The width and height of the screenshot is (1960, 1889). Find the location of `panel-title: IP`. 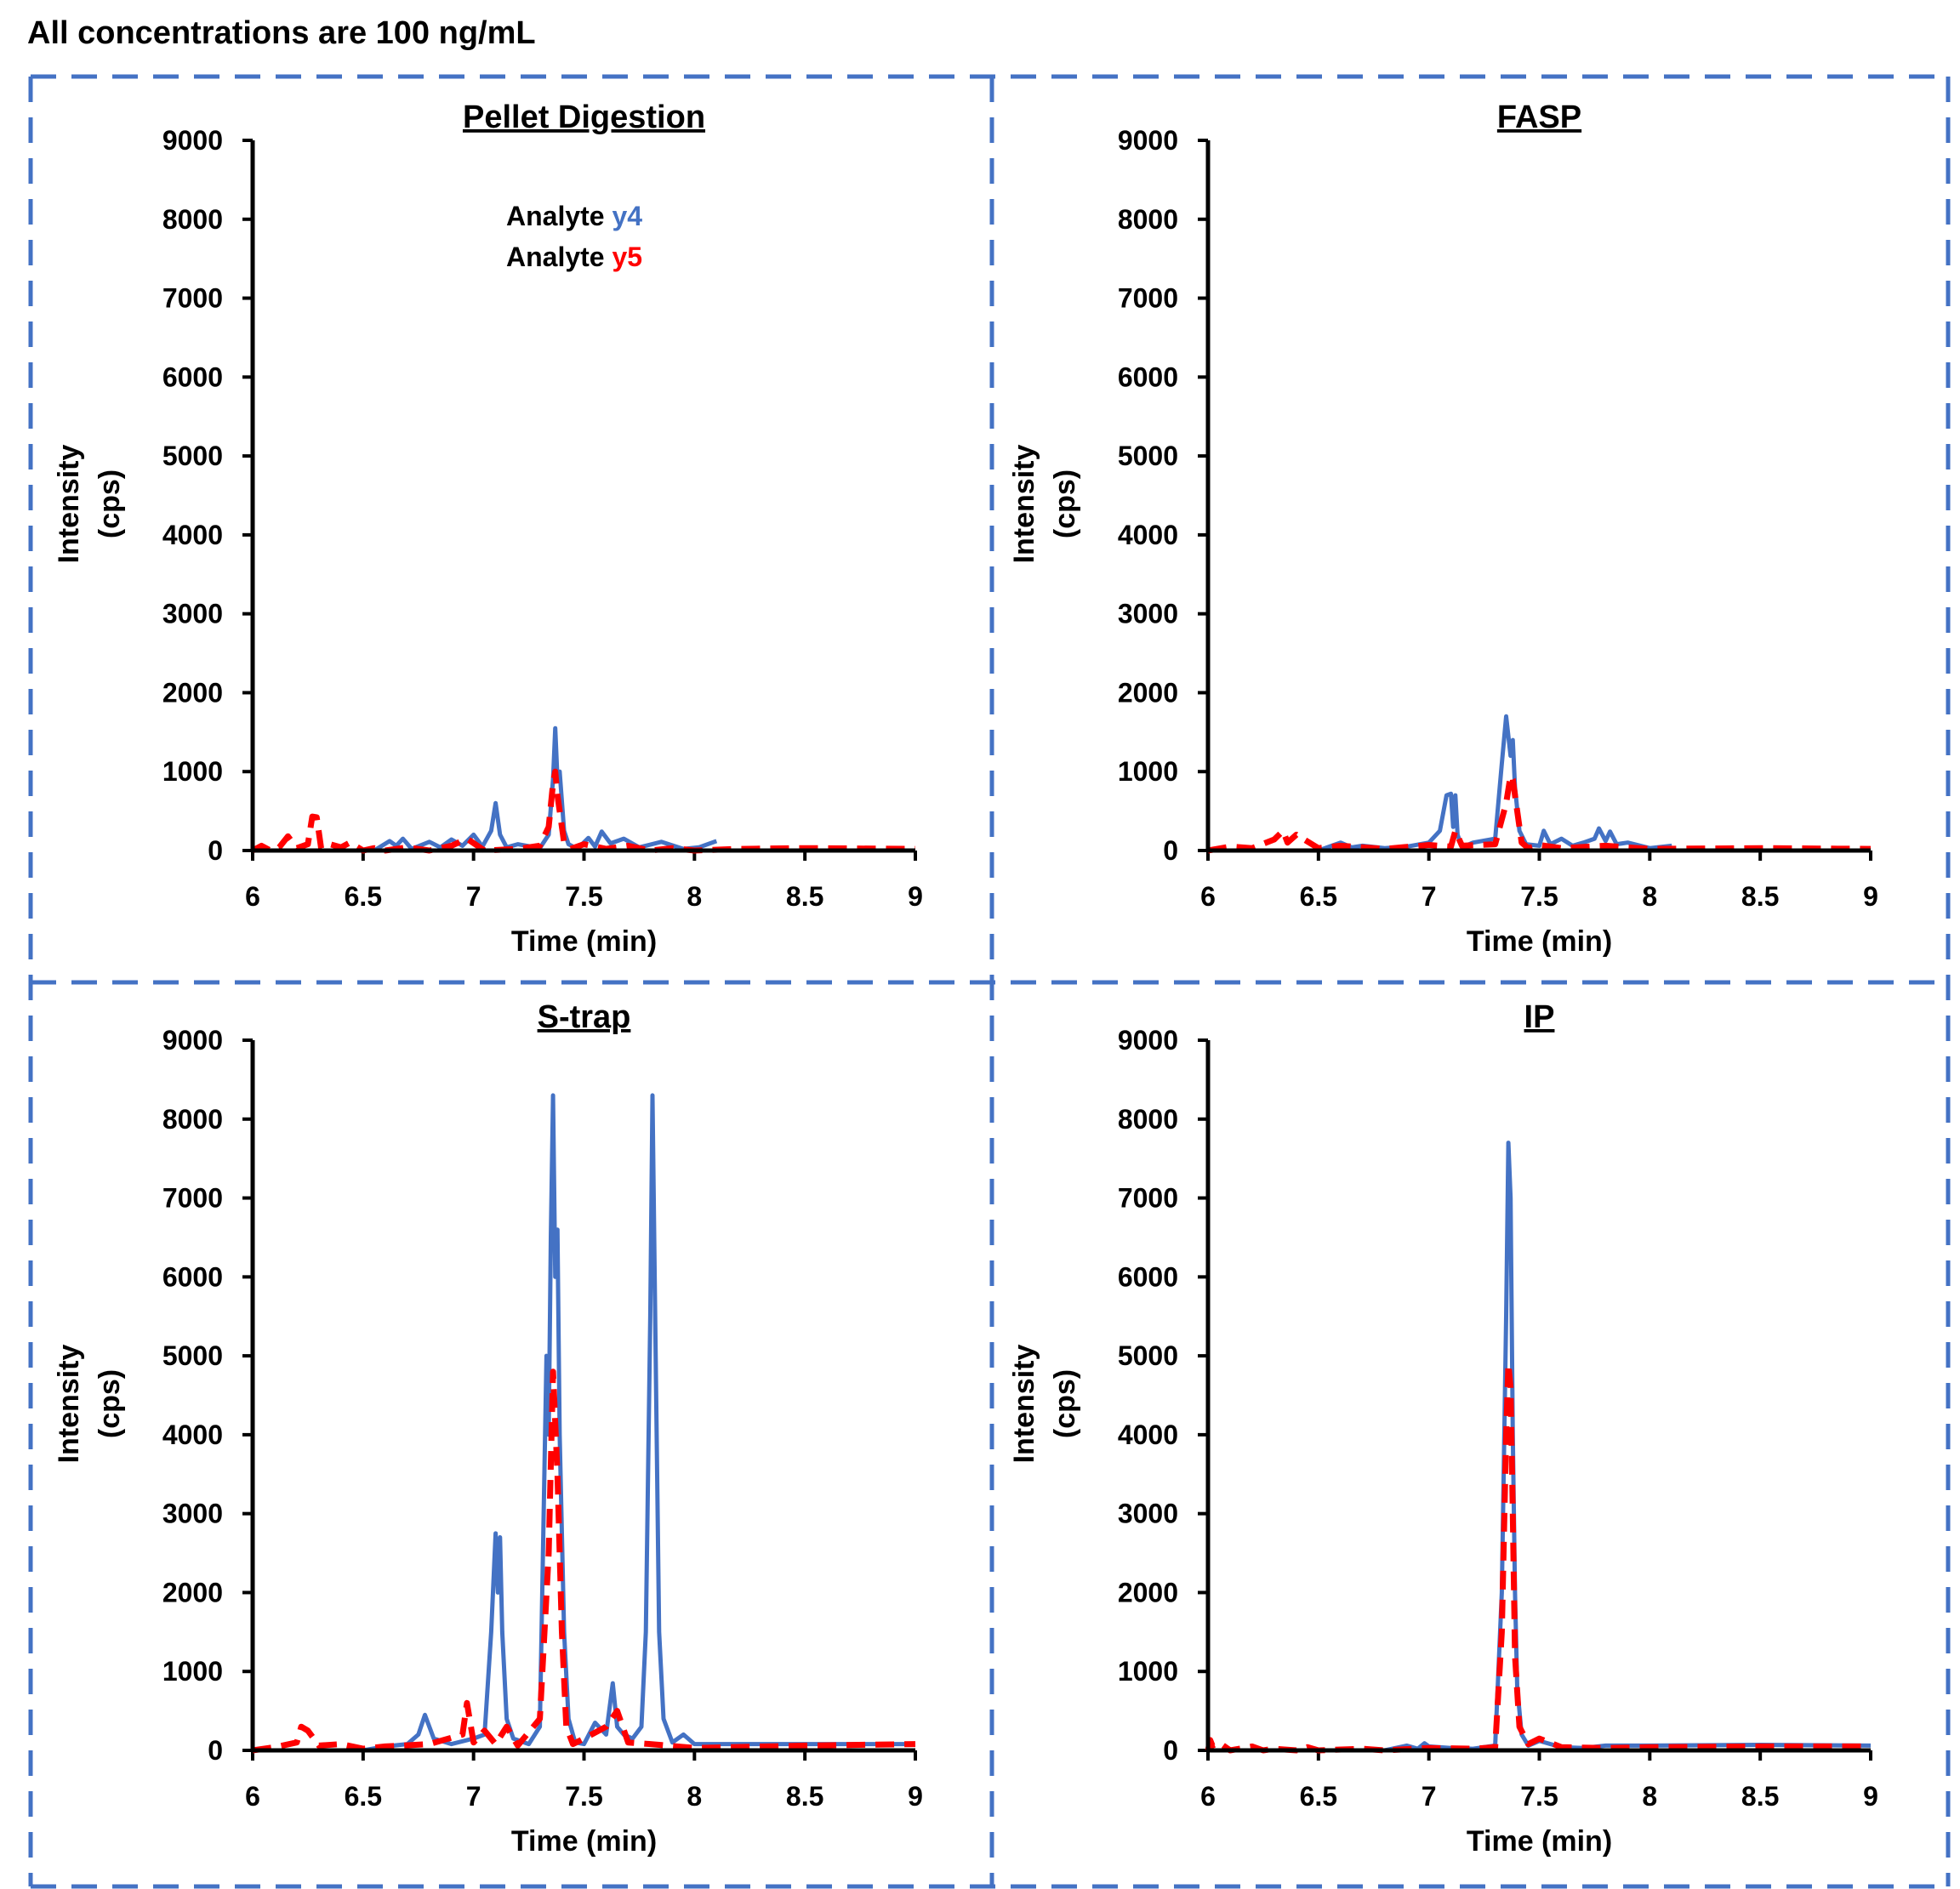

panel-title: IP is located at coordinates (1540, 1017).